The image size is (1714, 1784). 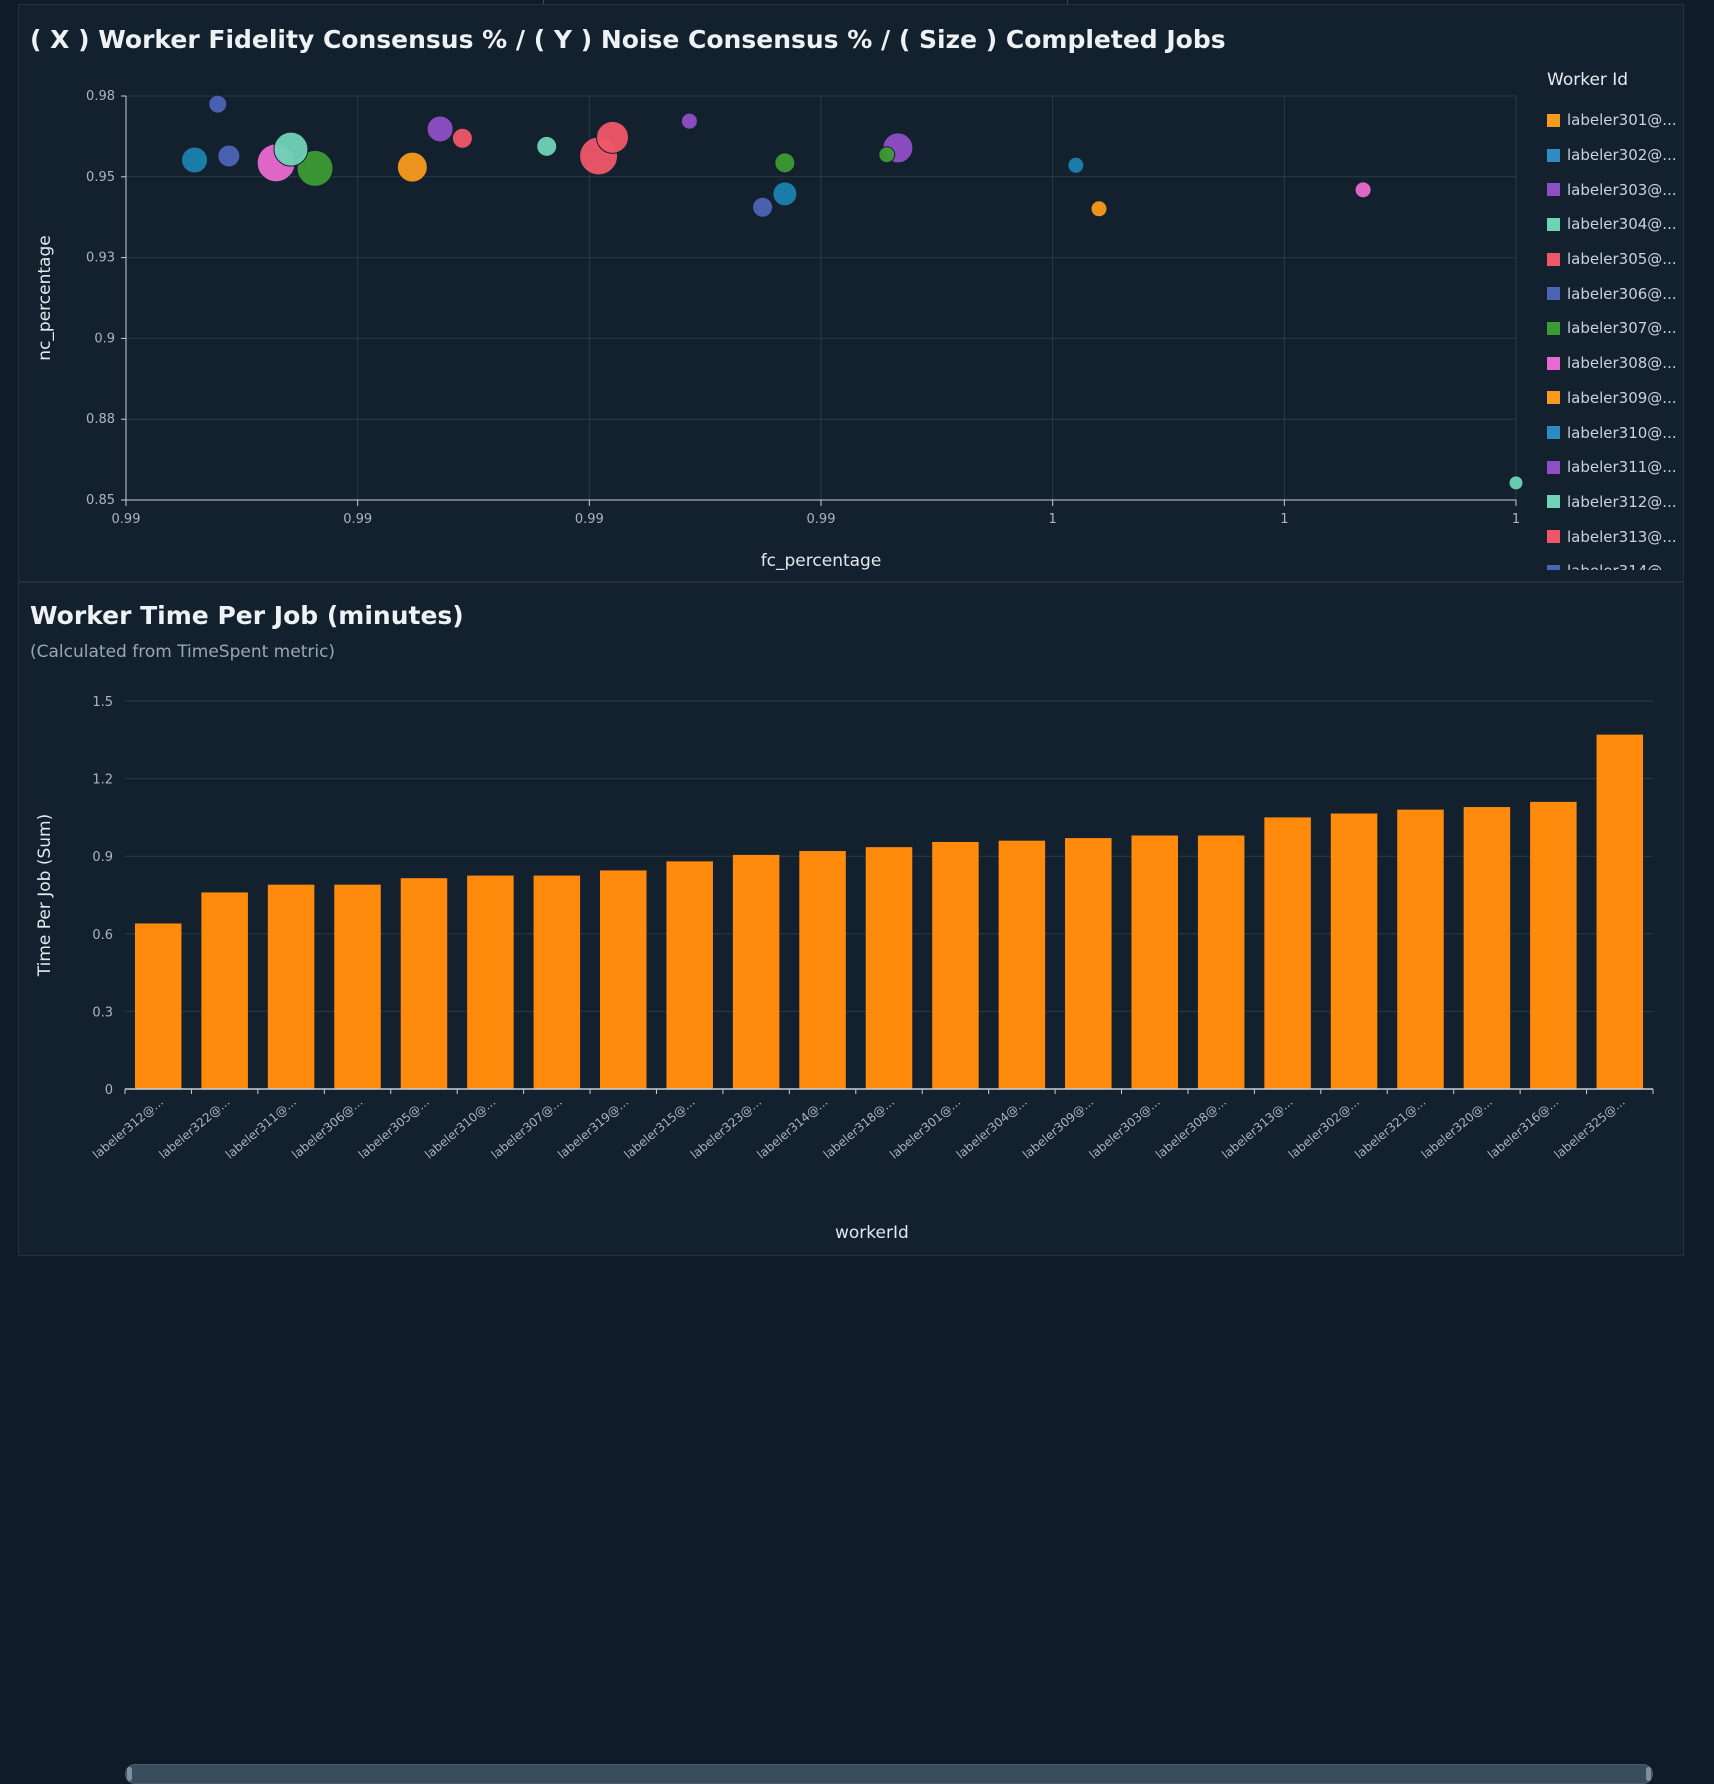 I want to click on top-strip, so click(x=857, y=2).